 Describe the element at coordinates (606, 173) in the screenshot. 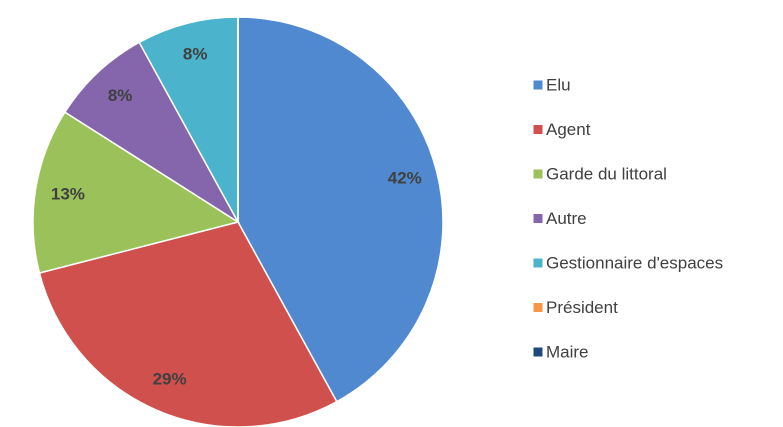

I see `legend-label: Garde du littoral` at that location.